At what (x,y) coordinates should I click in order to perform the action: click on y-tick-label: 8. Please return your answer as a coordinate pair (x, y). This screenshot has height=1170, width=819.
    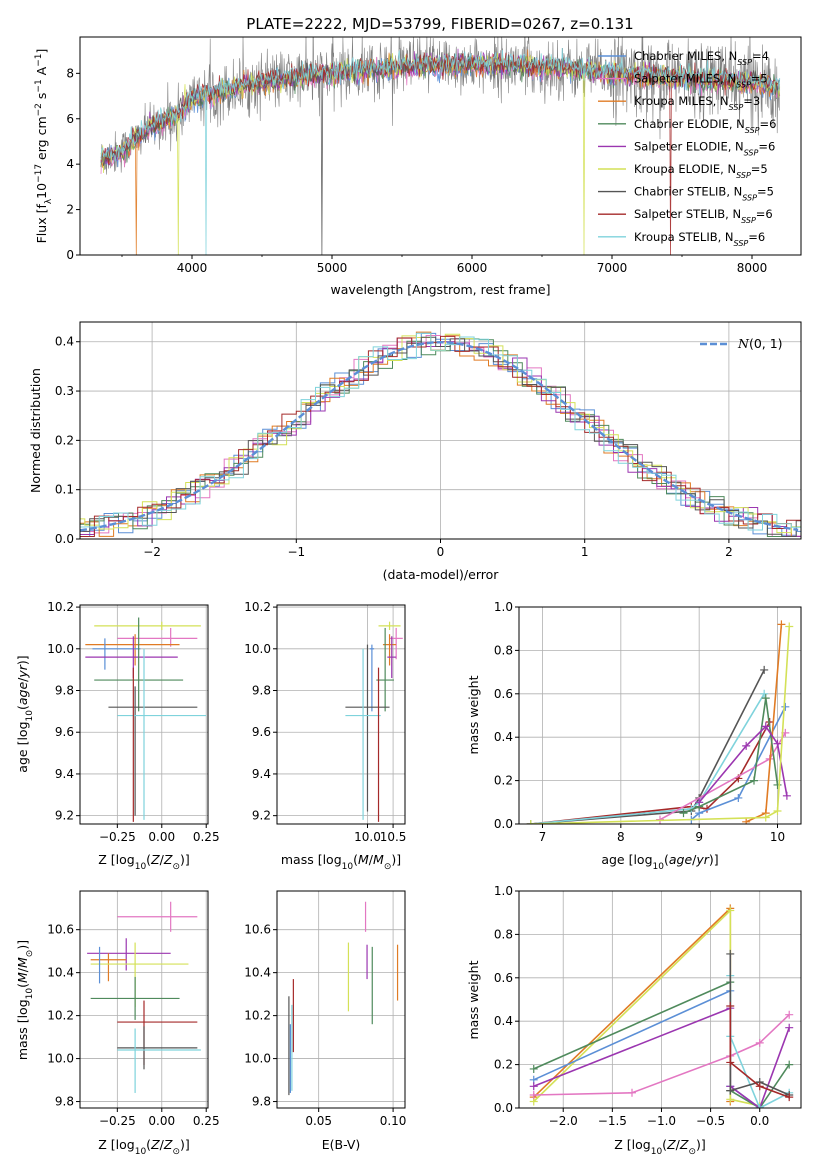
    Looking at the image, I should click on (70, 73).